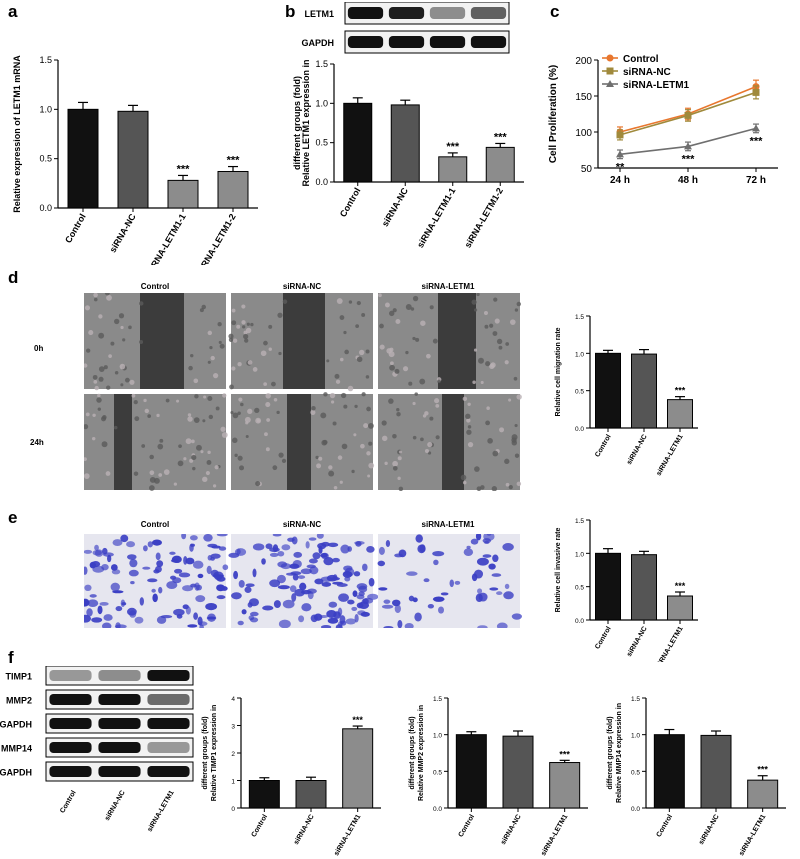 The image size is (800, 859). I want to click on y-tick-label: 1.0, so click(635, 736).